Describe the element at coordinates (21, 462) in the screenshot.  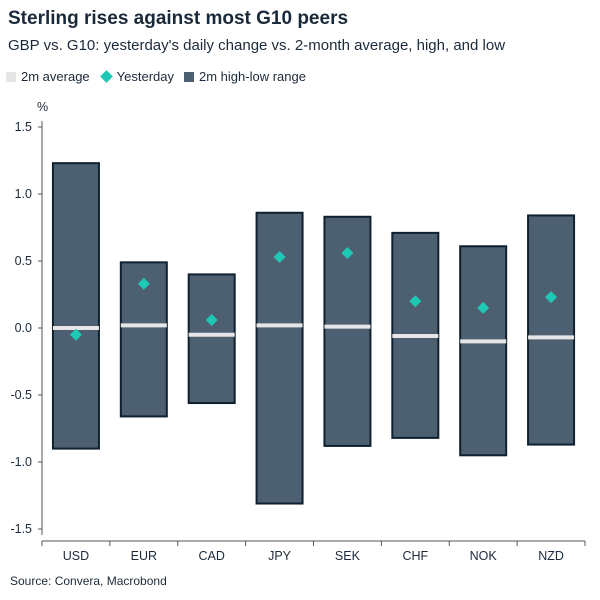
I see `y-tick-label: -1.0` at that location.